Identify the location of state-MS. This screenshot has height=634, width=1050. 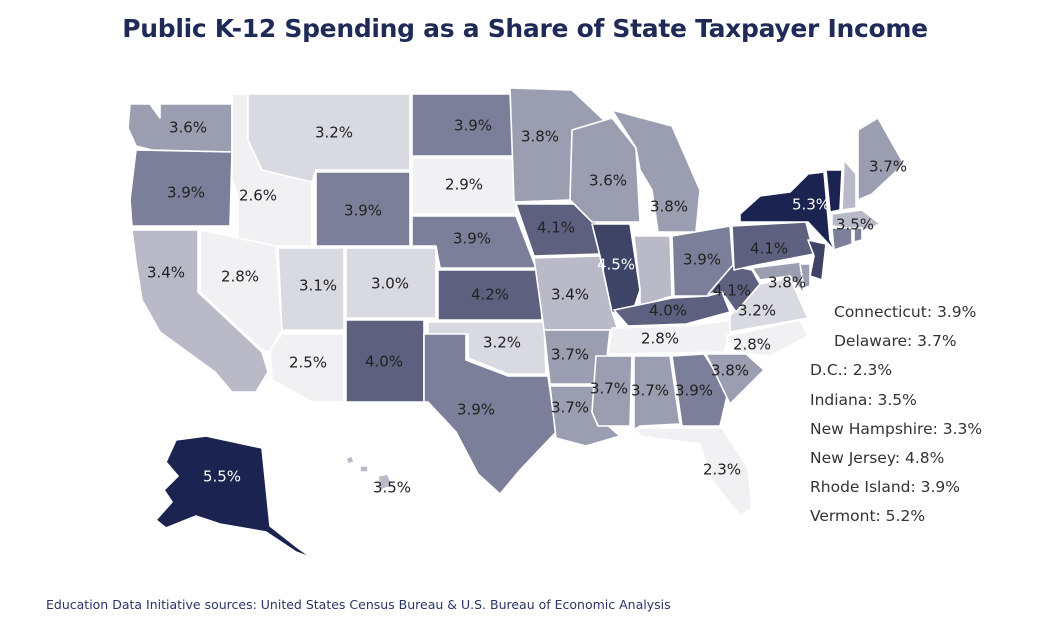
(612, 391).